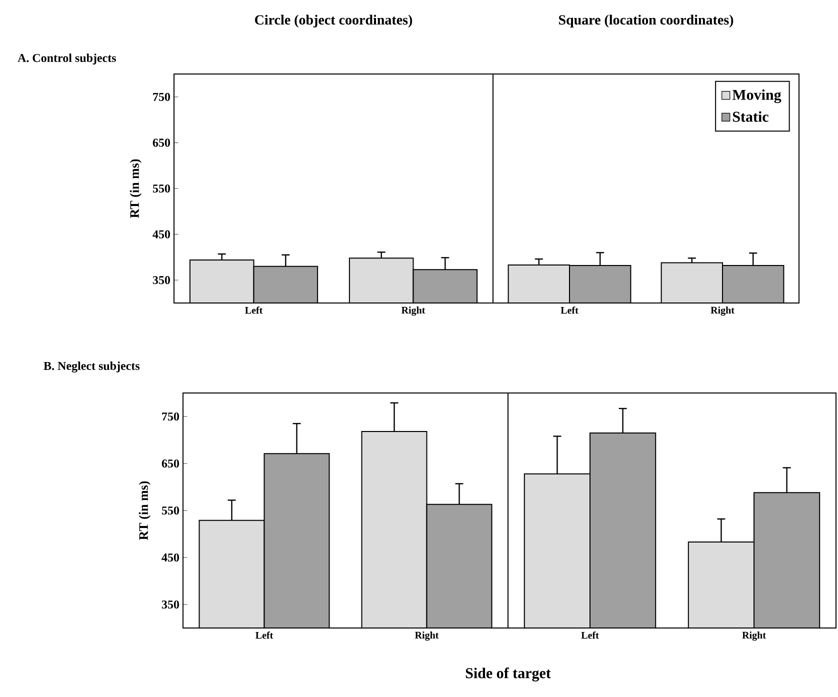  What do you see at coordinates (750, 116) in the screenshot?
I see `legend-label: Static` at bounding box center [750, 116].